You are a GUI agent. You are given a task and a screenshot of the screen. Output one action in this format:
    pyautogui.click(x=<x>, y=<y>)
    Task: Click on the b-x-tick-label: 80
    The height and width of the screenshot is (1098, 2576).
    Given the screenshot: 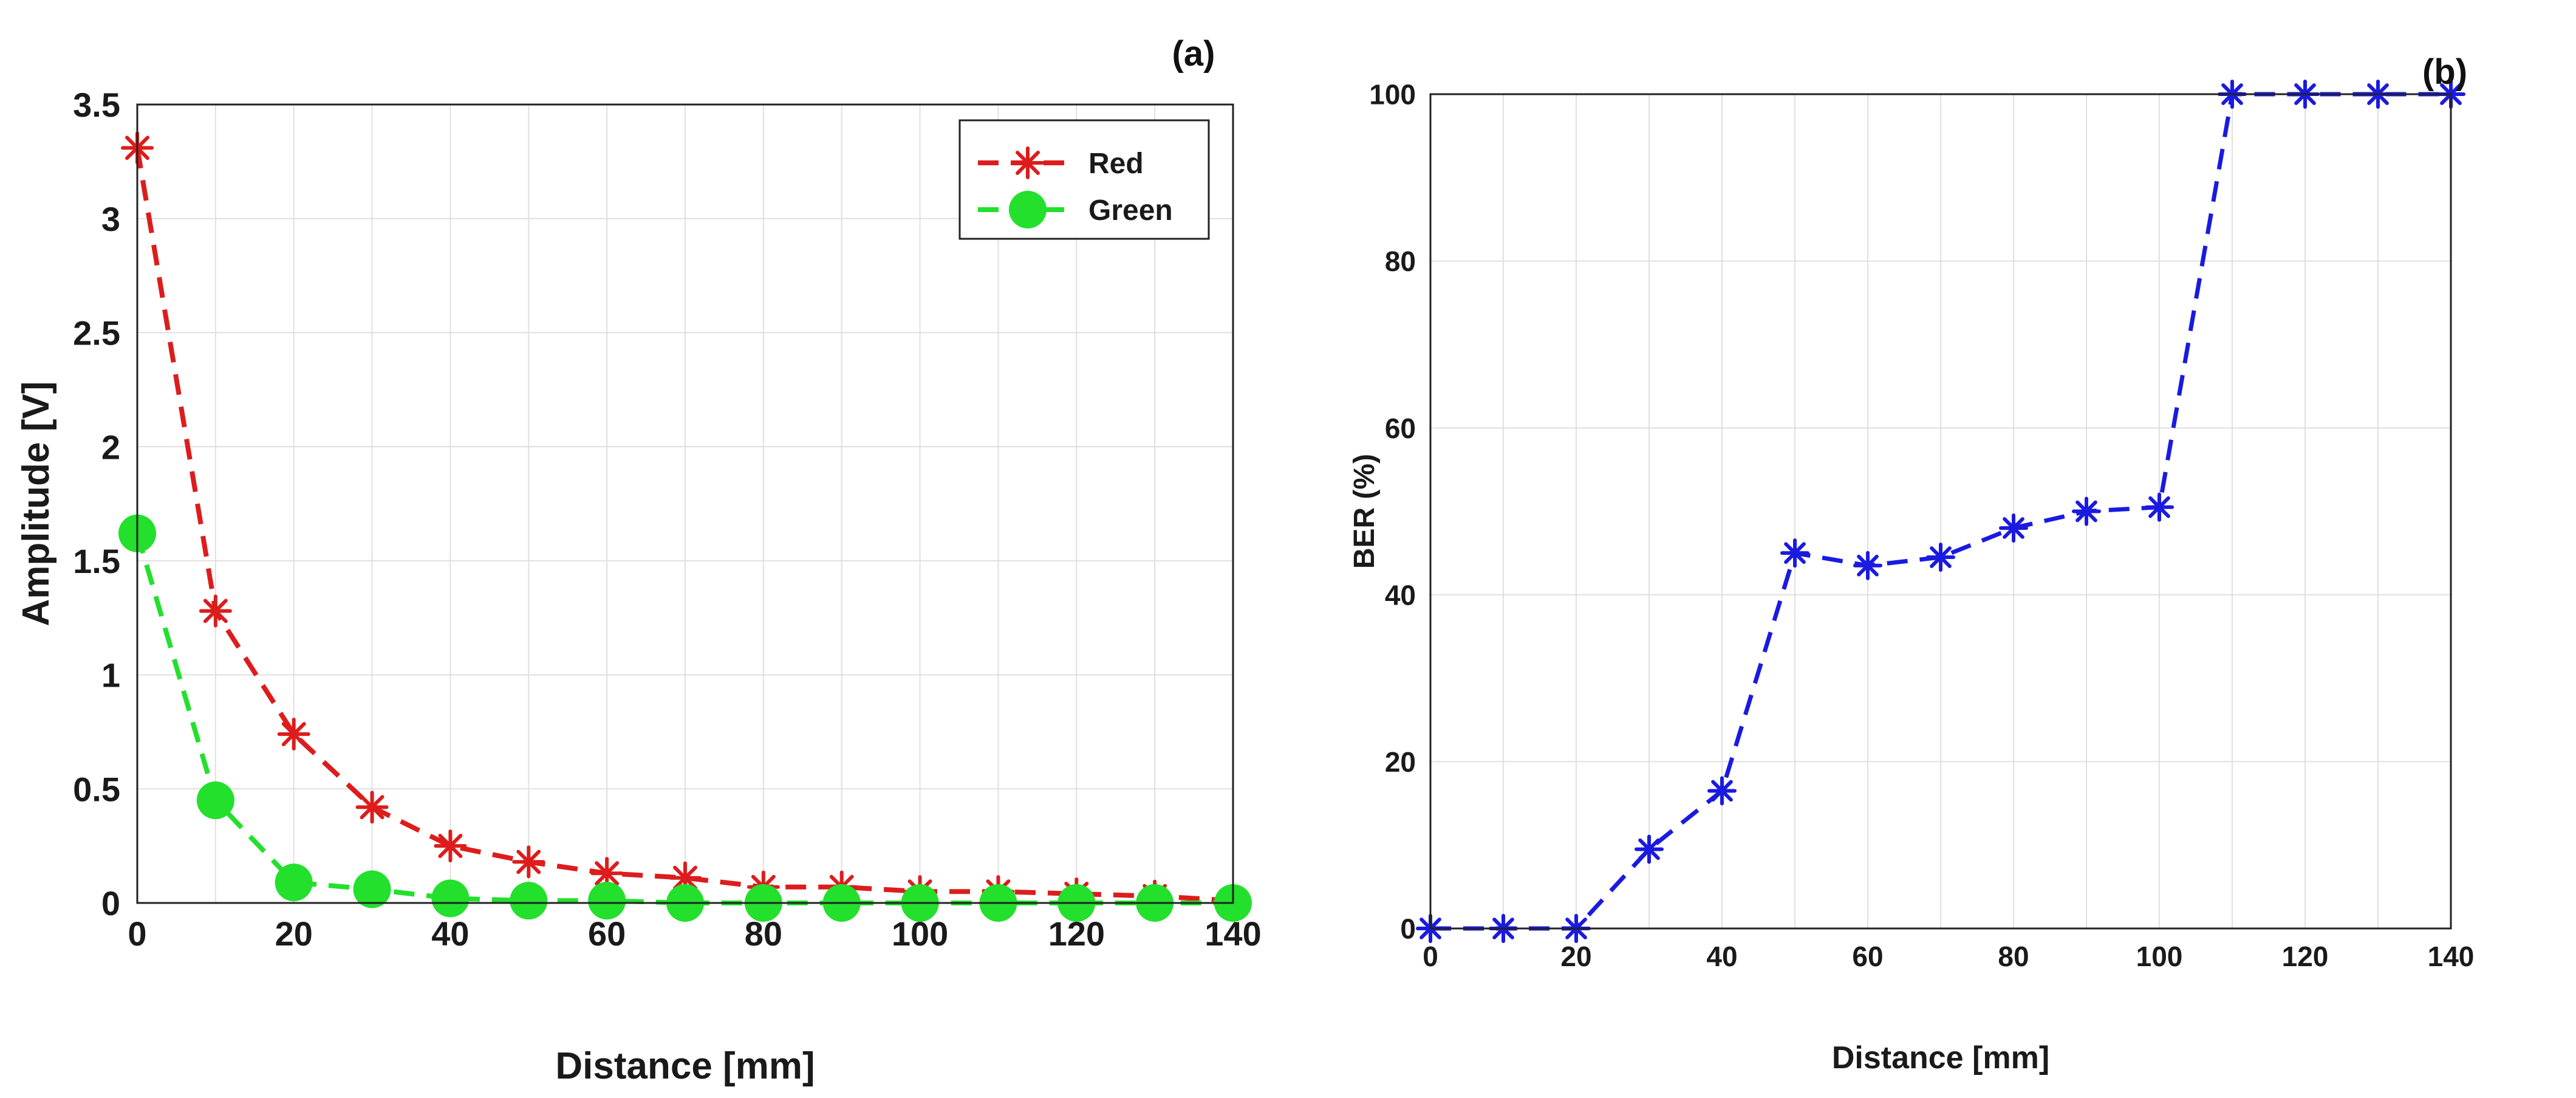 What is the action you would take?
    pyautogui.click(x=2013, y=957)
    